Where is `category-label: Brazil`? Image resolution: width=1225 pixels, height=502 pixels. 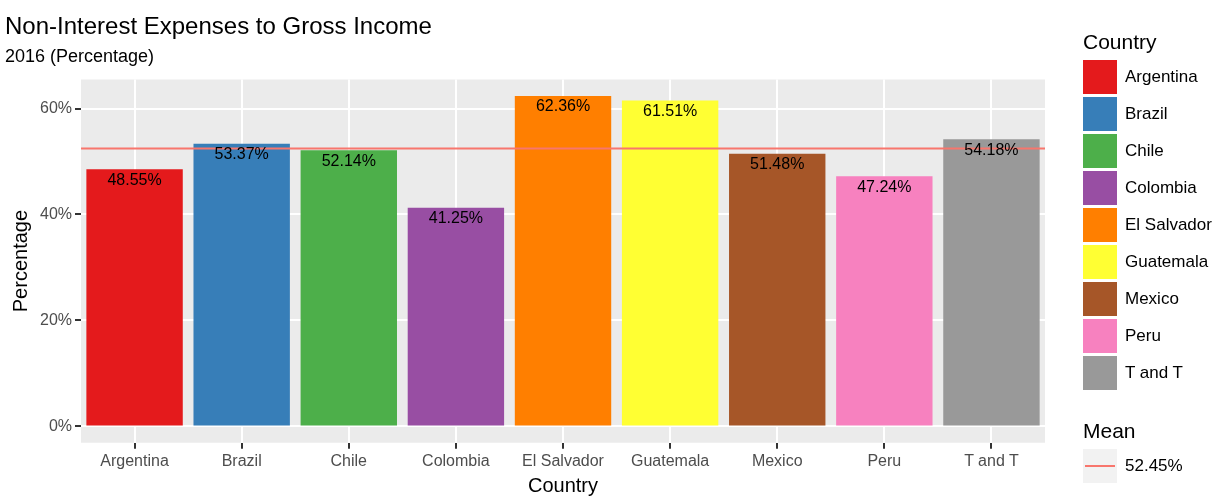 category-label: Brazil is located at coordinates (1146, 113).